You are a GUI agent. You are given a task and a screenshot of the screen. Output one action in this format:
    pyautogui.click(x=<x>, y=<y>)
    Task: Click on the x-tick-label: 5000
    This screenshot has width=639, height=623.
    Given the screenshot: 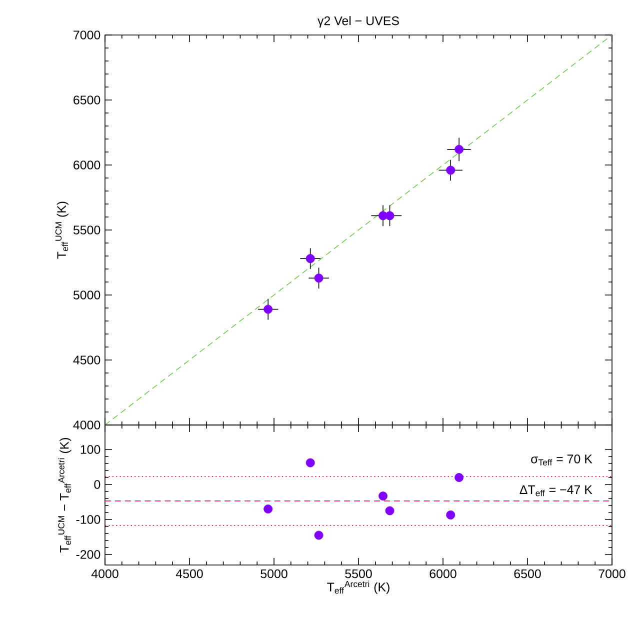 What is the action you would take?
    pyautogui.click(x=274, y=573)
    